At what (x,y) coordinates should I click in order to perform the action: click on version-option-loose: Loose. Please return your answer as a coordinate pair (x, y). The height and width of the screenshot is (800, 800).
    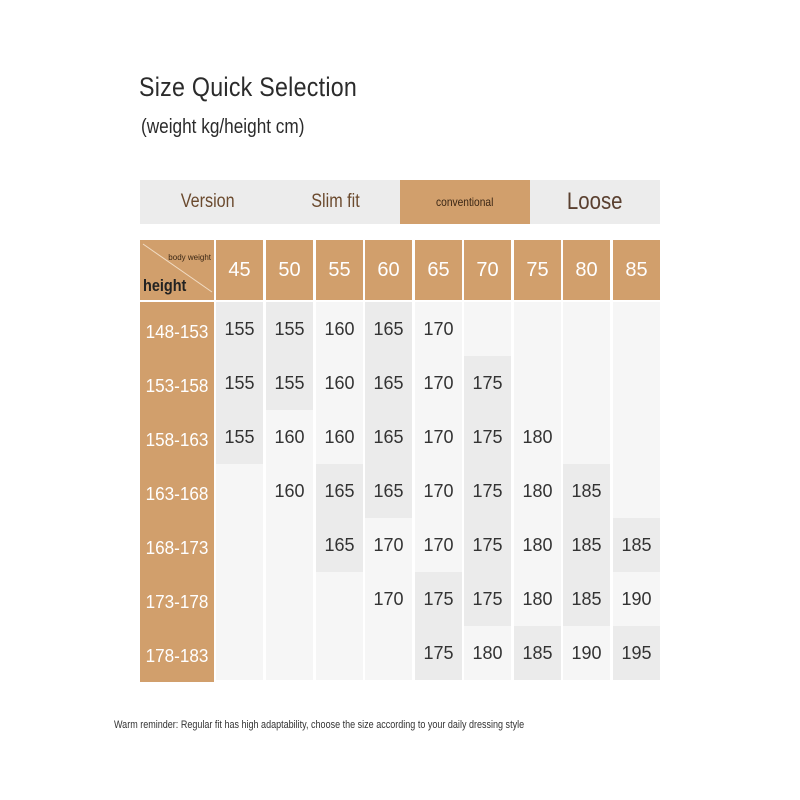
    Looking at the image, I should click on (595, 202).